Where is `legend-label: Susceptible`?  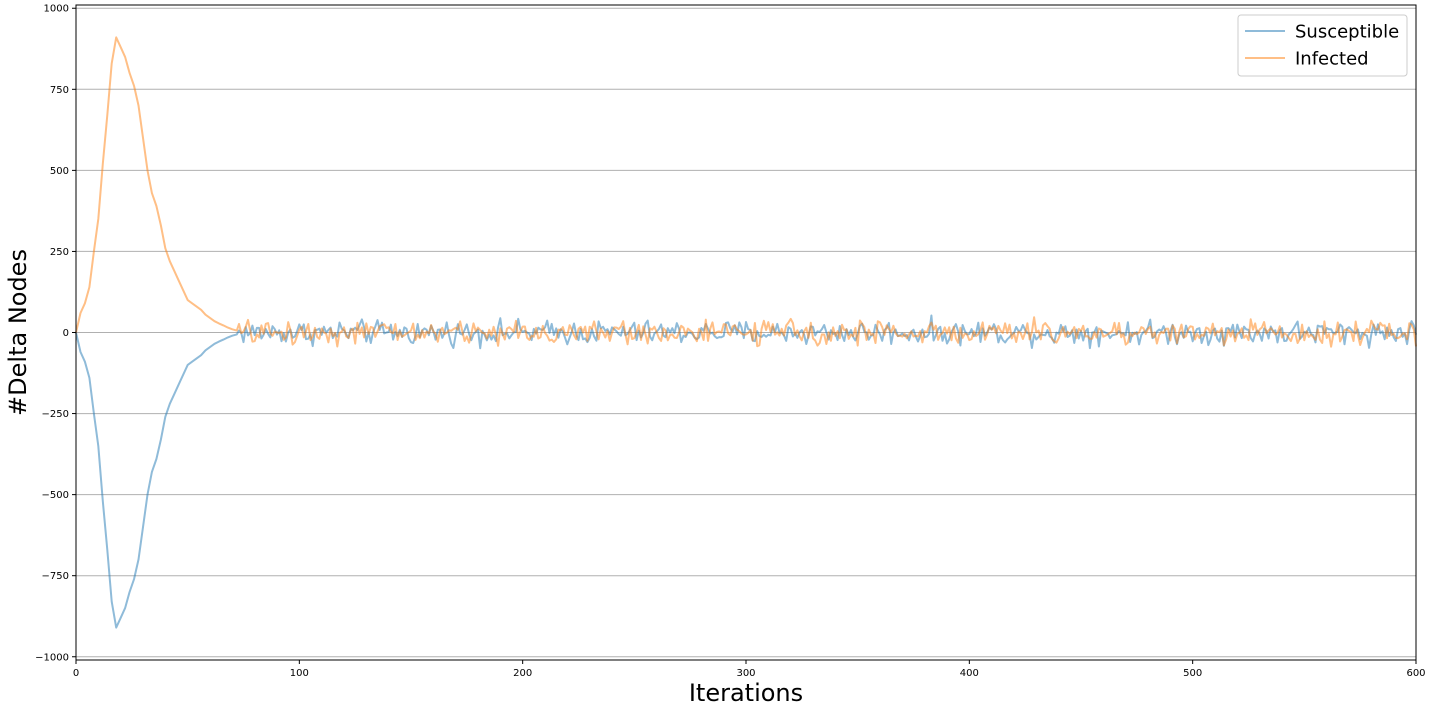 legend-label: Susceptible is located at coordinates (1347, 32).